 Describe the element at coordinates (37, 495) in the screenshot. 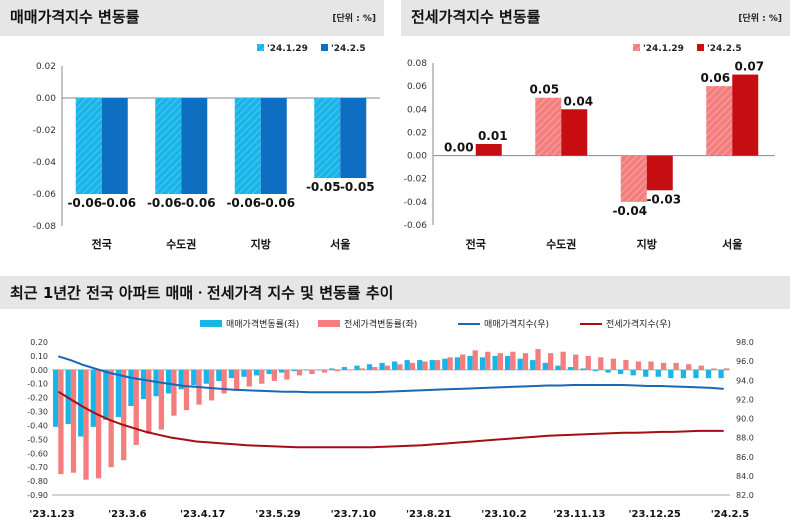

I see `trend-left-tick-label: -0.90` at that location.